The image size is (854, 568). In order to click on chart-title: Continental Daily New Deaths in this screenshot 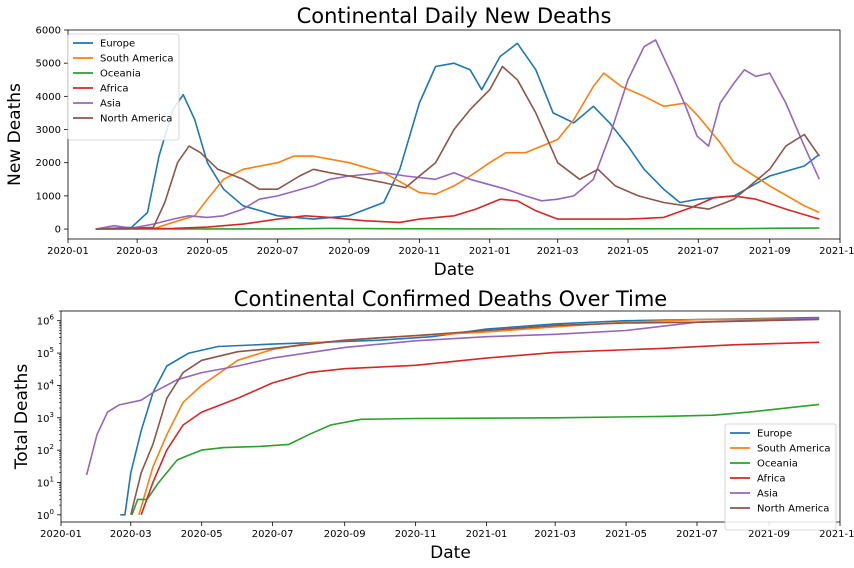, I will do `click(454, 16)`.